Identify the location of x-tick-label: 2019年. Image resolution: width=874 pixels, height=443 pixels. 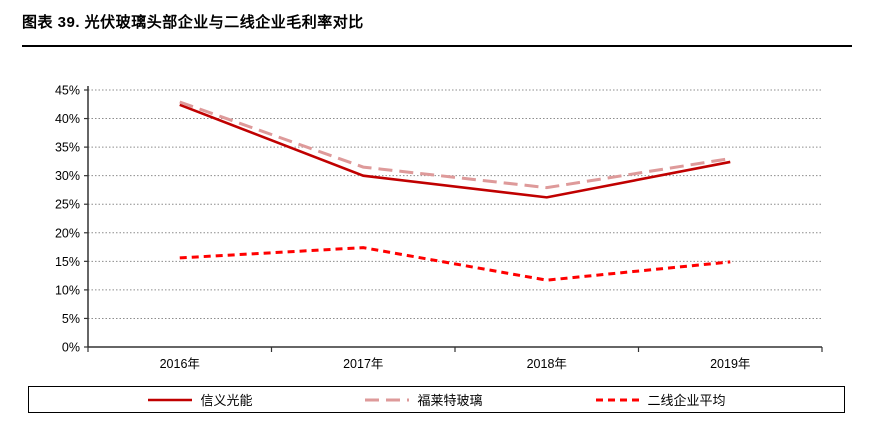
(730, 364).